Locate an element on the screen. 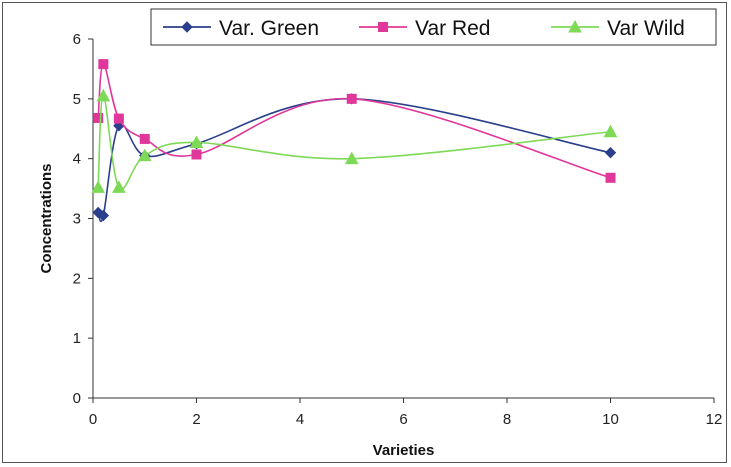 The image size is (731, 467). series-line is located at coordinates (354, 142).